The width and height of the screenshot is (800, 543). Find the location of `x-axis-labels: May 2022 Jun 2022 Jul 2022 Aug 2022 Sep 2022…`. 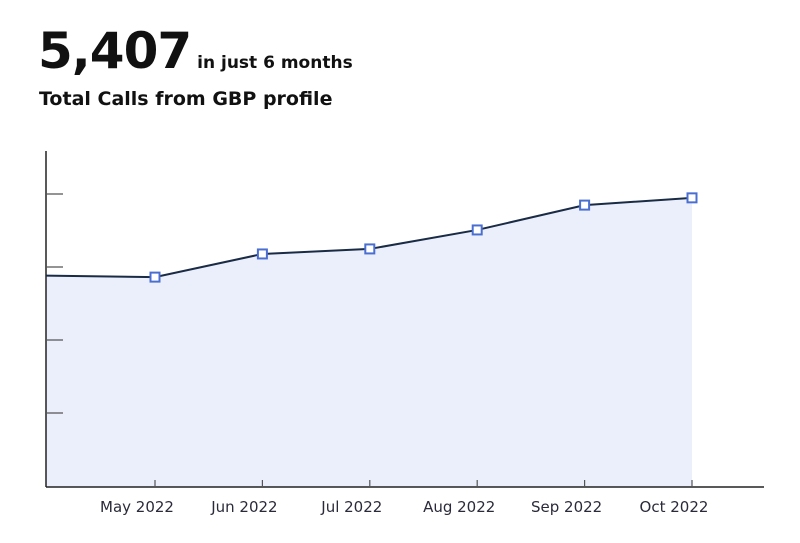

x-axis-labels: May 2022 Jun 2022 Jul 2022 Aug 2022 Sep 2022… is located at coordinates (404, 507).